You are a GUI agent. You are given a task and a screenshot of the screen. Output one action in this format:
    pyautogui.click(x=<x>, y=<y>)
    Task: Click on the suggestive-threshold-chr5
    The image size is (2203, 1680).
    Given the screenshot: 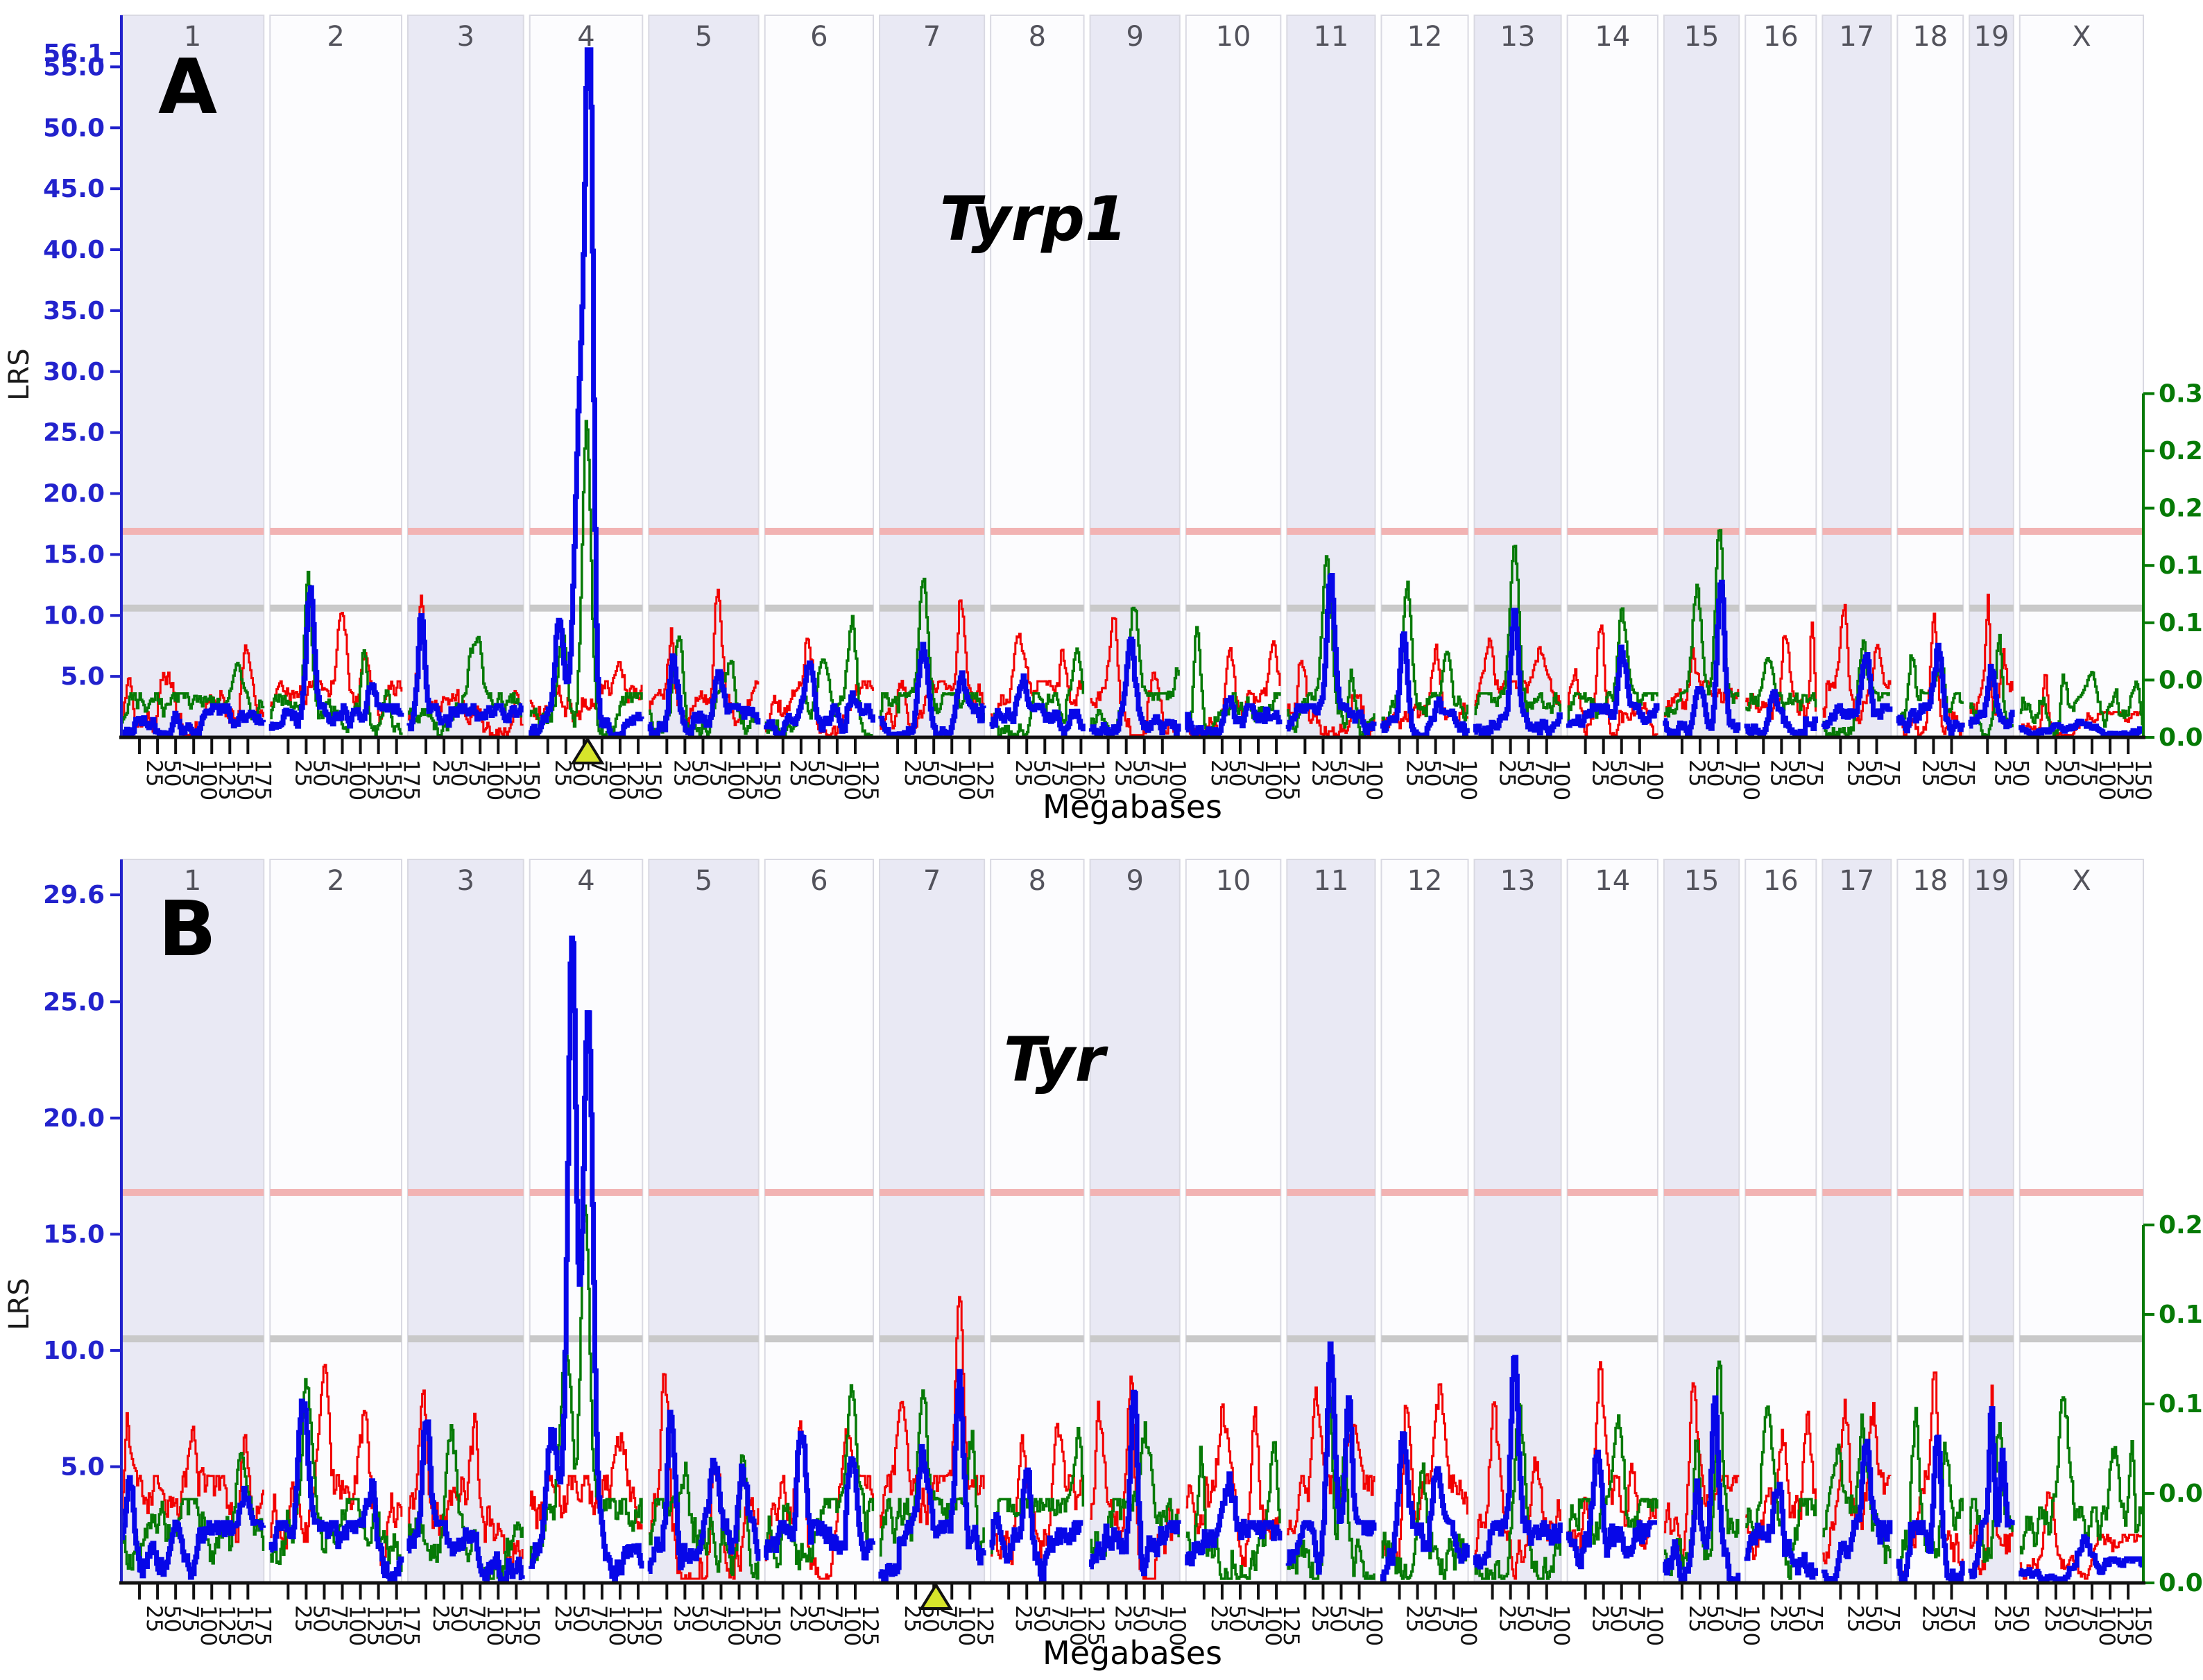 What is the action you would take?
    pyautogui.click(x=704, y=1339)
    